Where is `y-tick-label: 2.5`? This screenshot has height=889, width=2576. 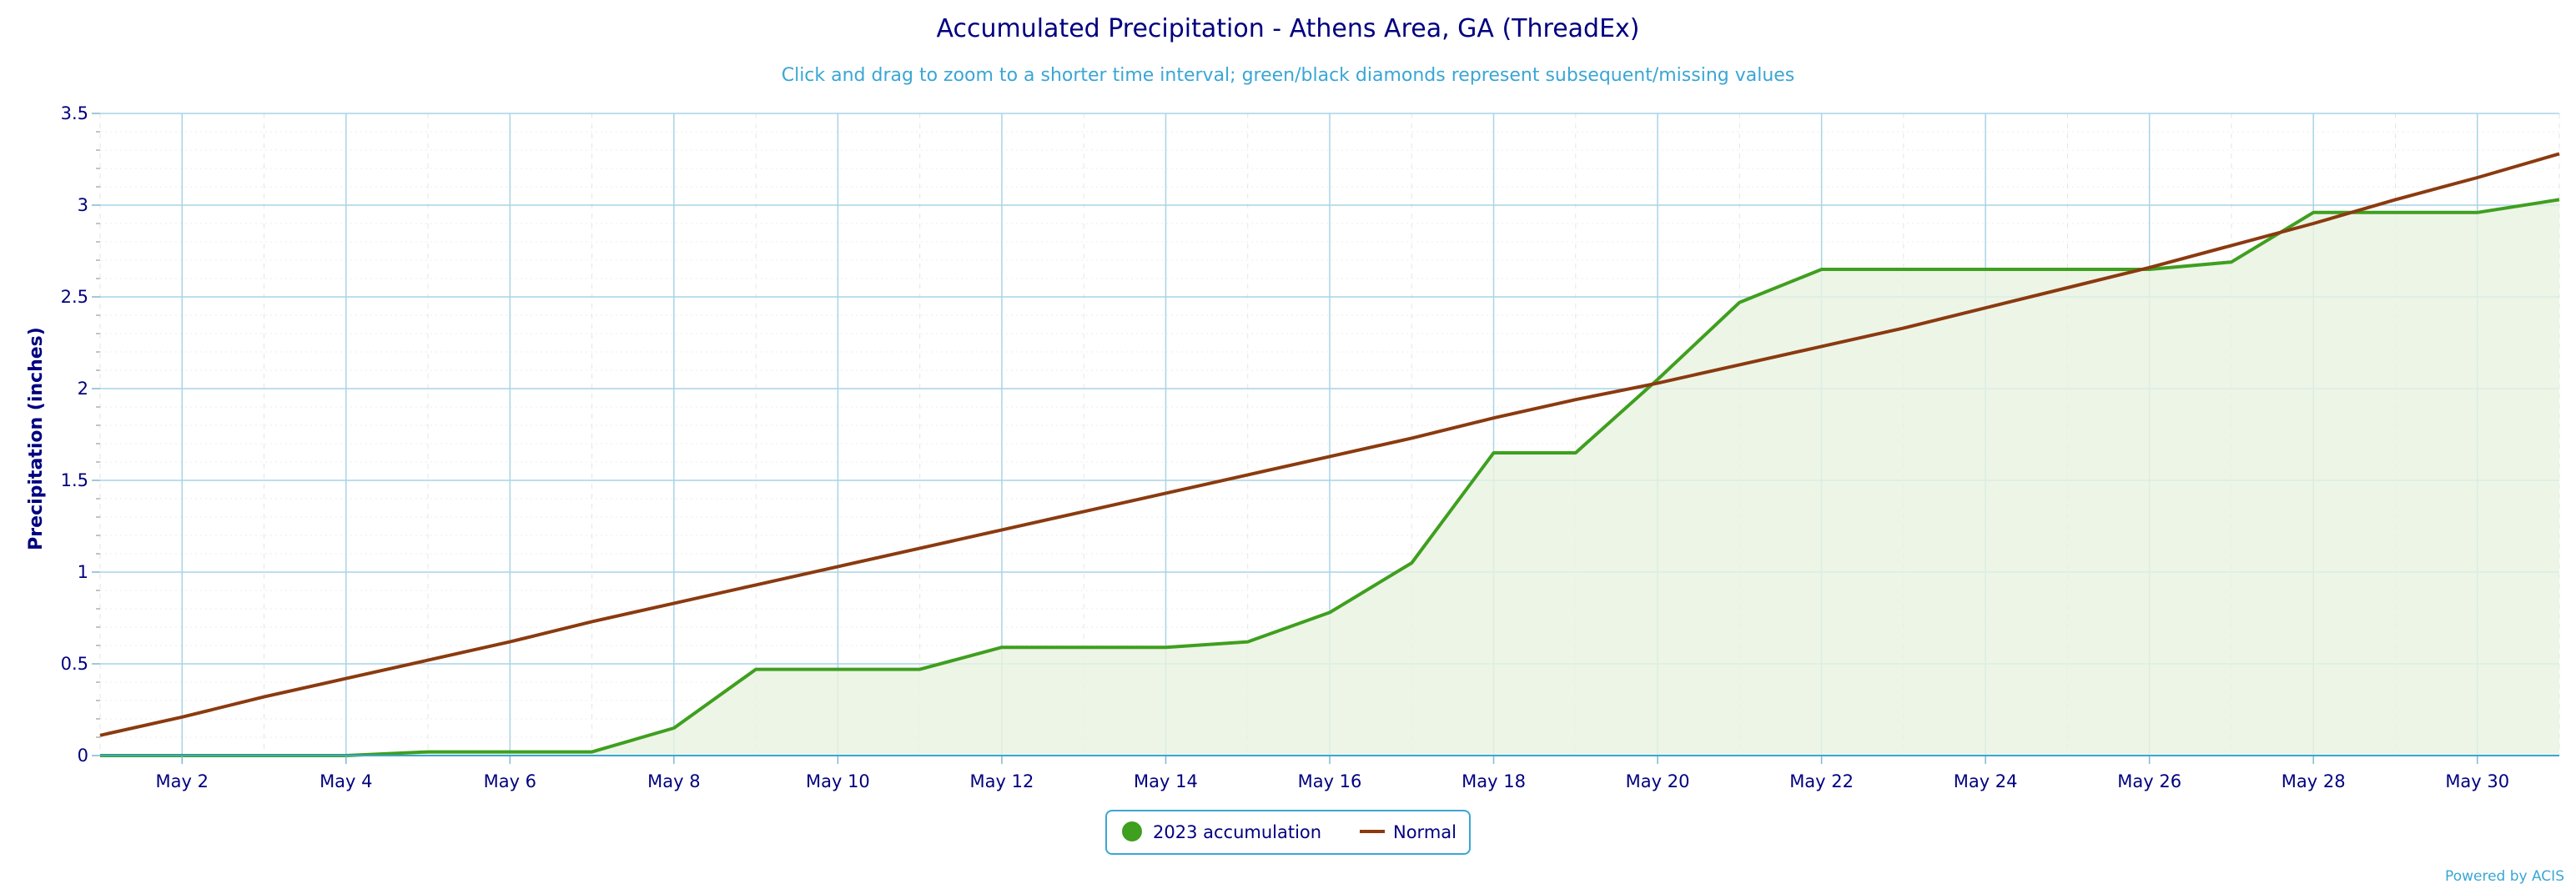
y-tick-label: 2.5 is located at coordinates (74, 297).